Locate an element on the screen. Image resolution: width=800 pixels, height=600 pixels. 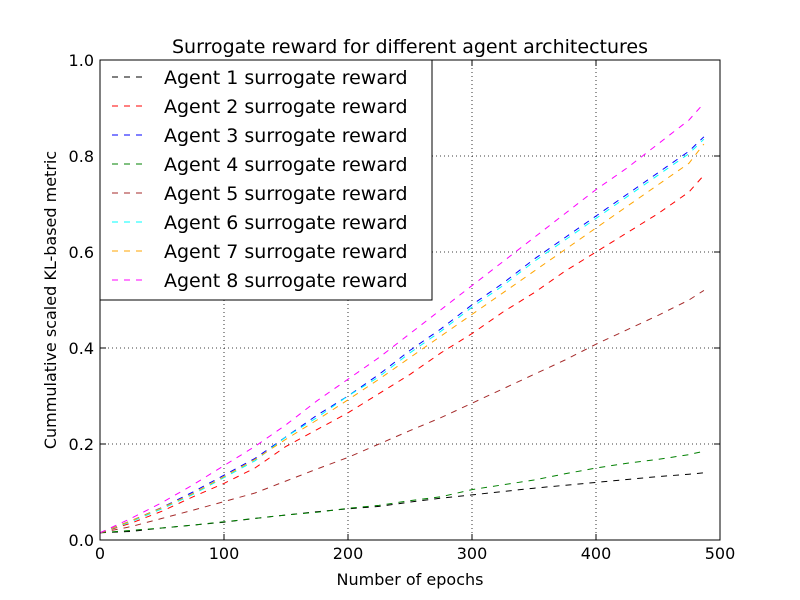
legend-label: Agent 4 surrogate reward is located at coordinates (286, 165).